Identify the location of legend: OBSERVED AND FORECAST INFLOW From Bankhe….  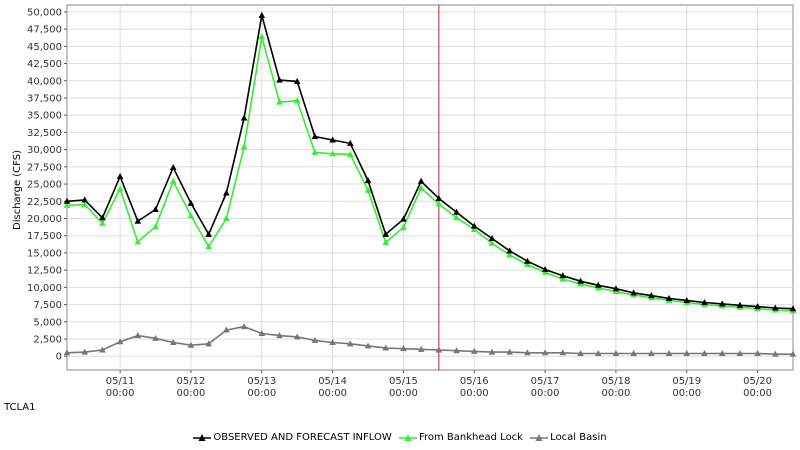
(400, 439).